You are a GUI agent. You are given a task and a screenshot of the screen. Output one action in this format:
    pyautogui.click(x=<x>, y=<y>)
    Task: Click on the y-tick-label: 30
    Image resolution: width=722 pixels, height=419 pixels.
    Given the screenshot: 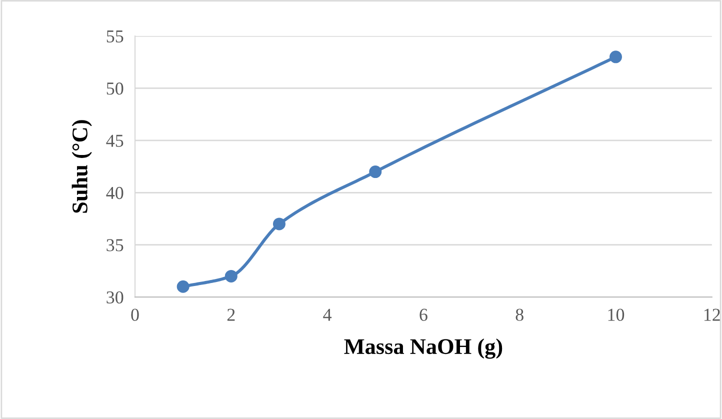 What is the action you would take?
    pyautogui.click(x=115, y=297)
    